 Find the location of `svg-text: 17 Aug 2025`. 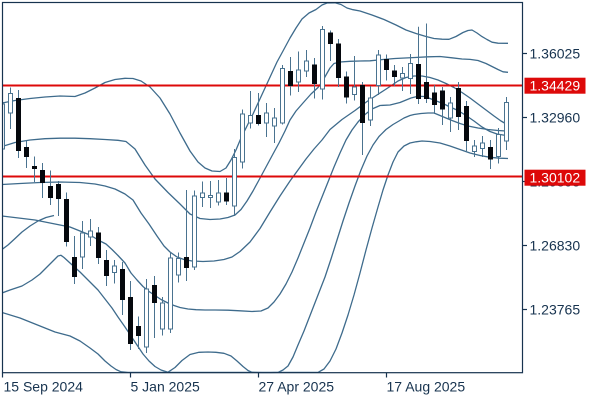

svg-text: 17 Aug 2025 is located at coordinates (426, 387).